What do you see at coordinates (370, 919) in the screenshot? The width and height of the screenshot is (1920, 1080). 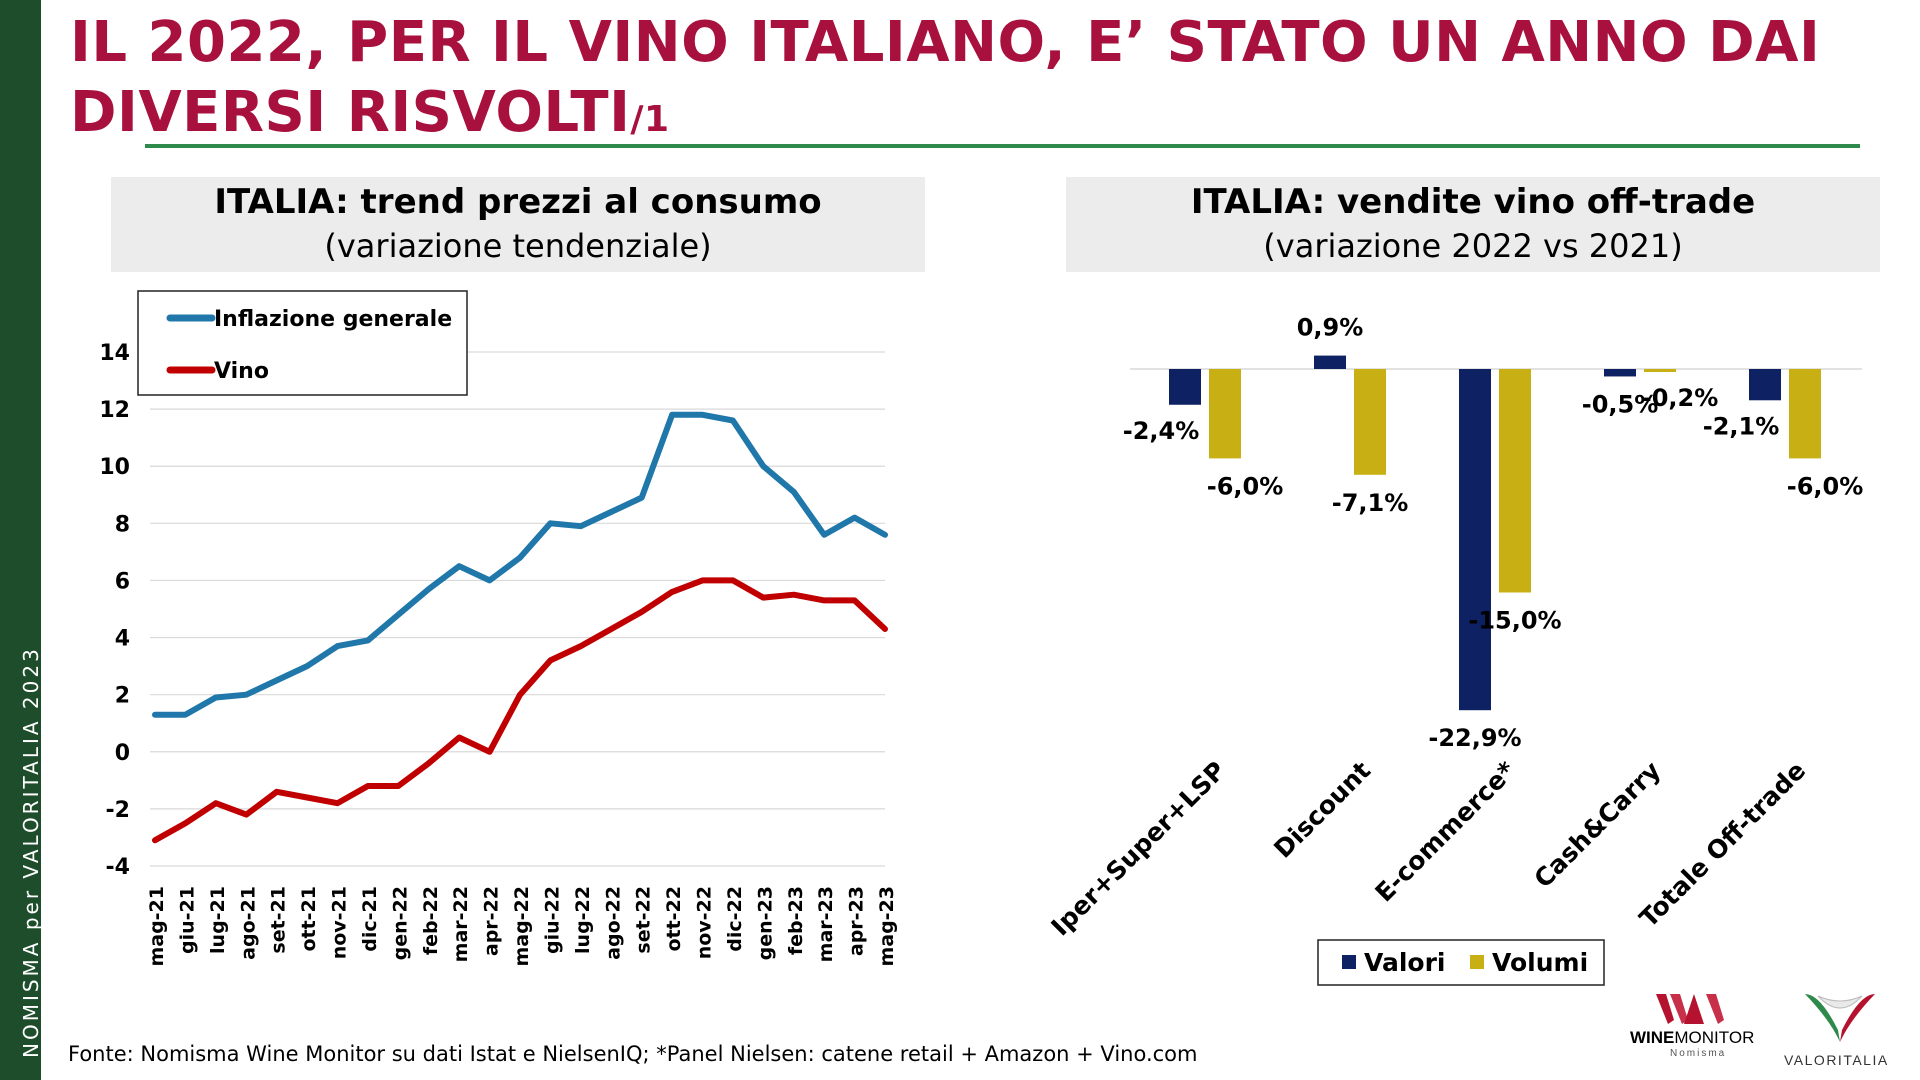 I see `x-tick-label: dic-21` at bounding box center [370, 919].